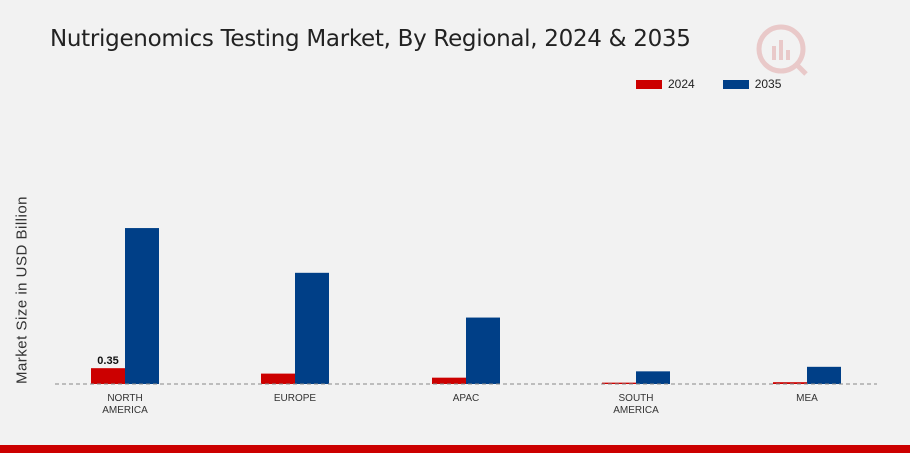  What do you see at coordinates (142, 306) in the screenshot?
I see `bar-2035-north-america` at bounding box center [142, 306].